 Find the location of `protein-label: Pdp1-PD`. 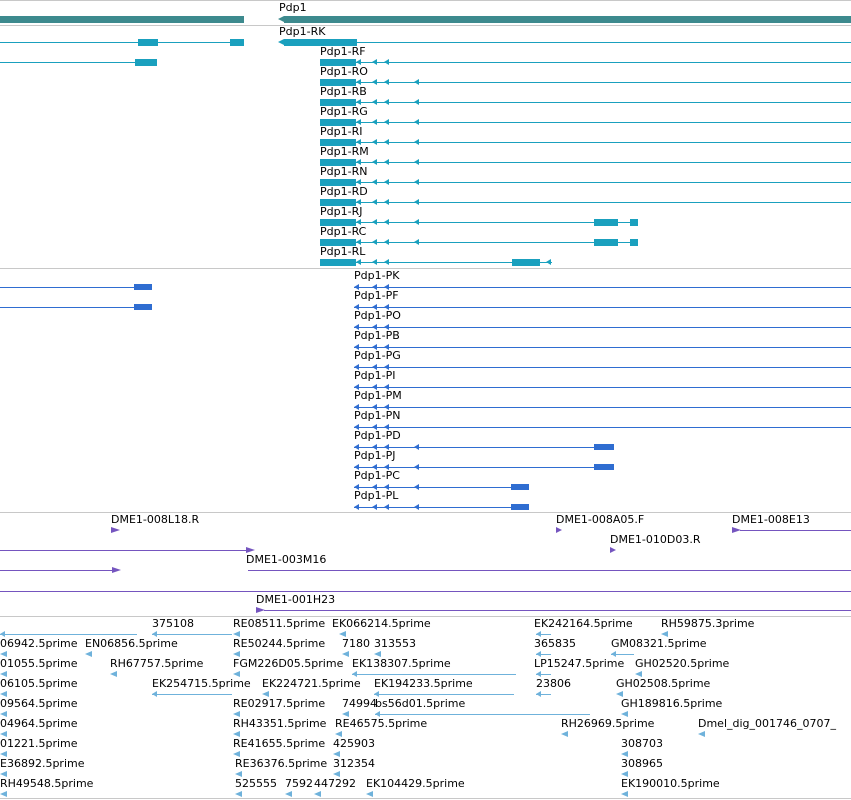

protein-label: Pdp1-PD is located at coordinates (377, 435).